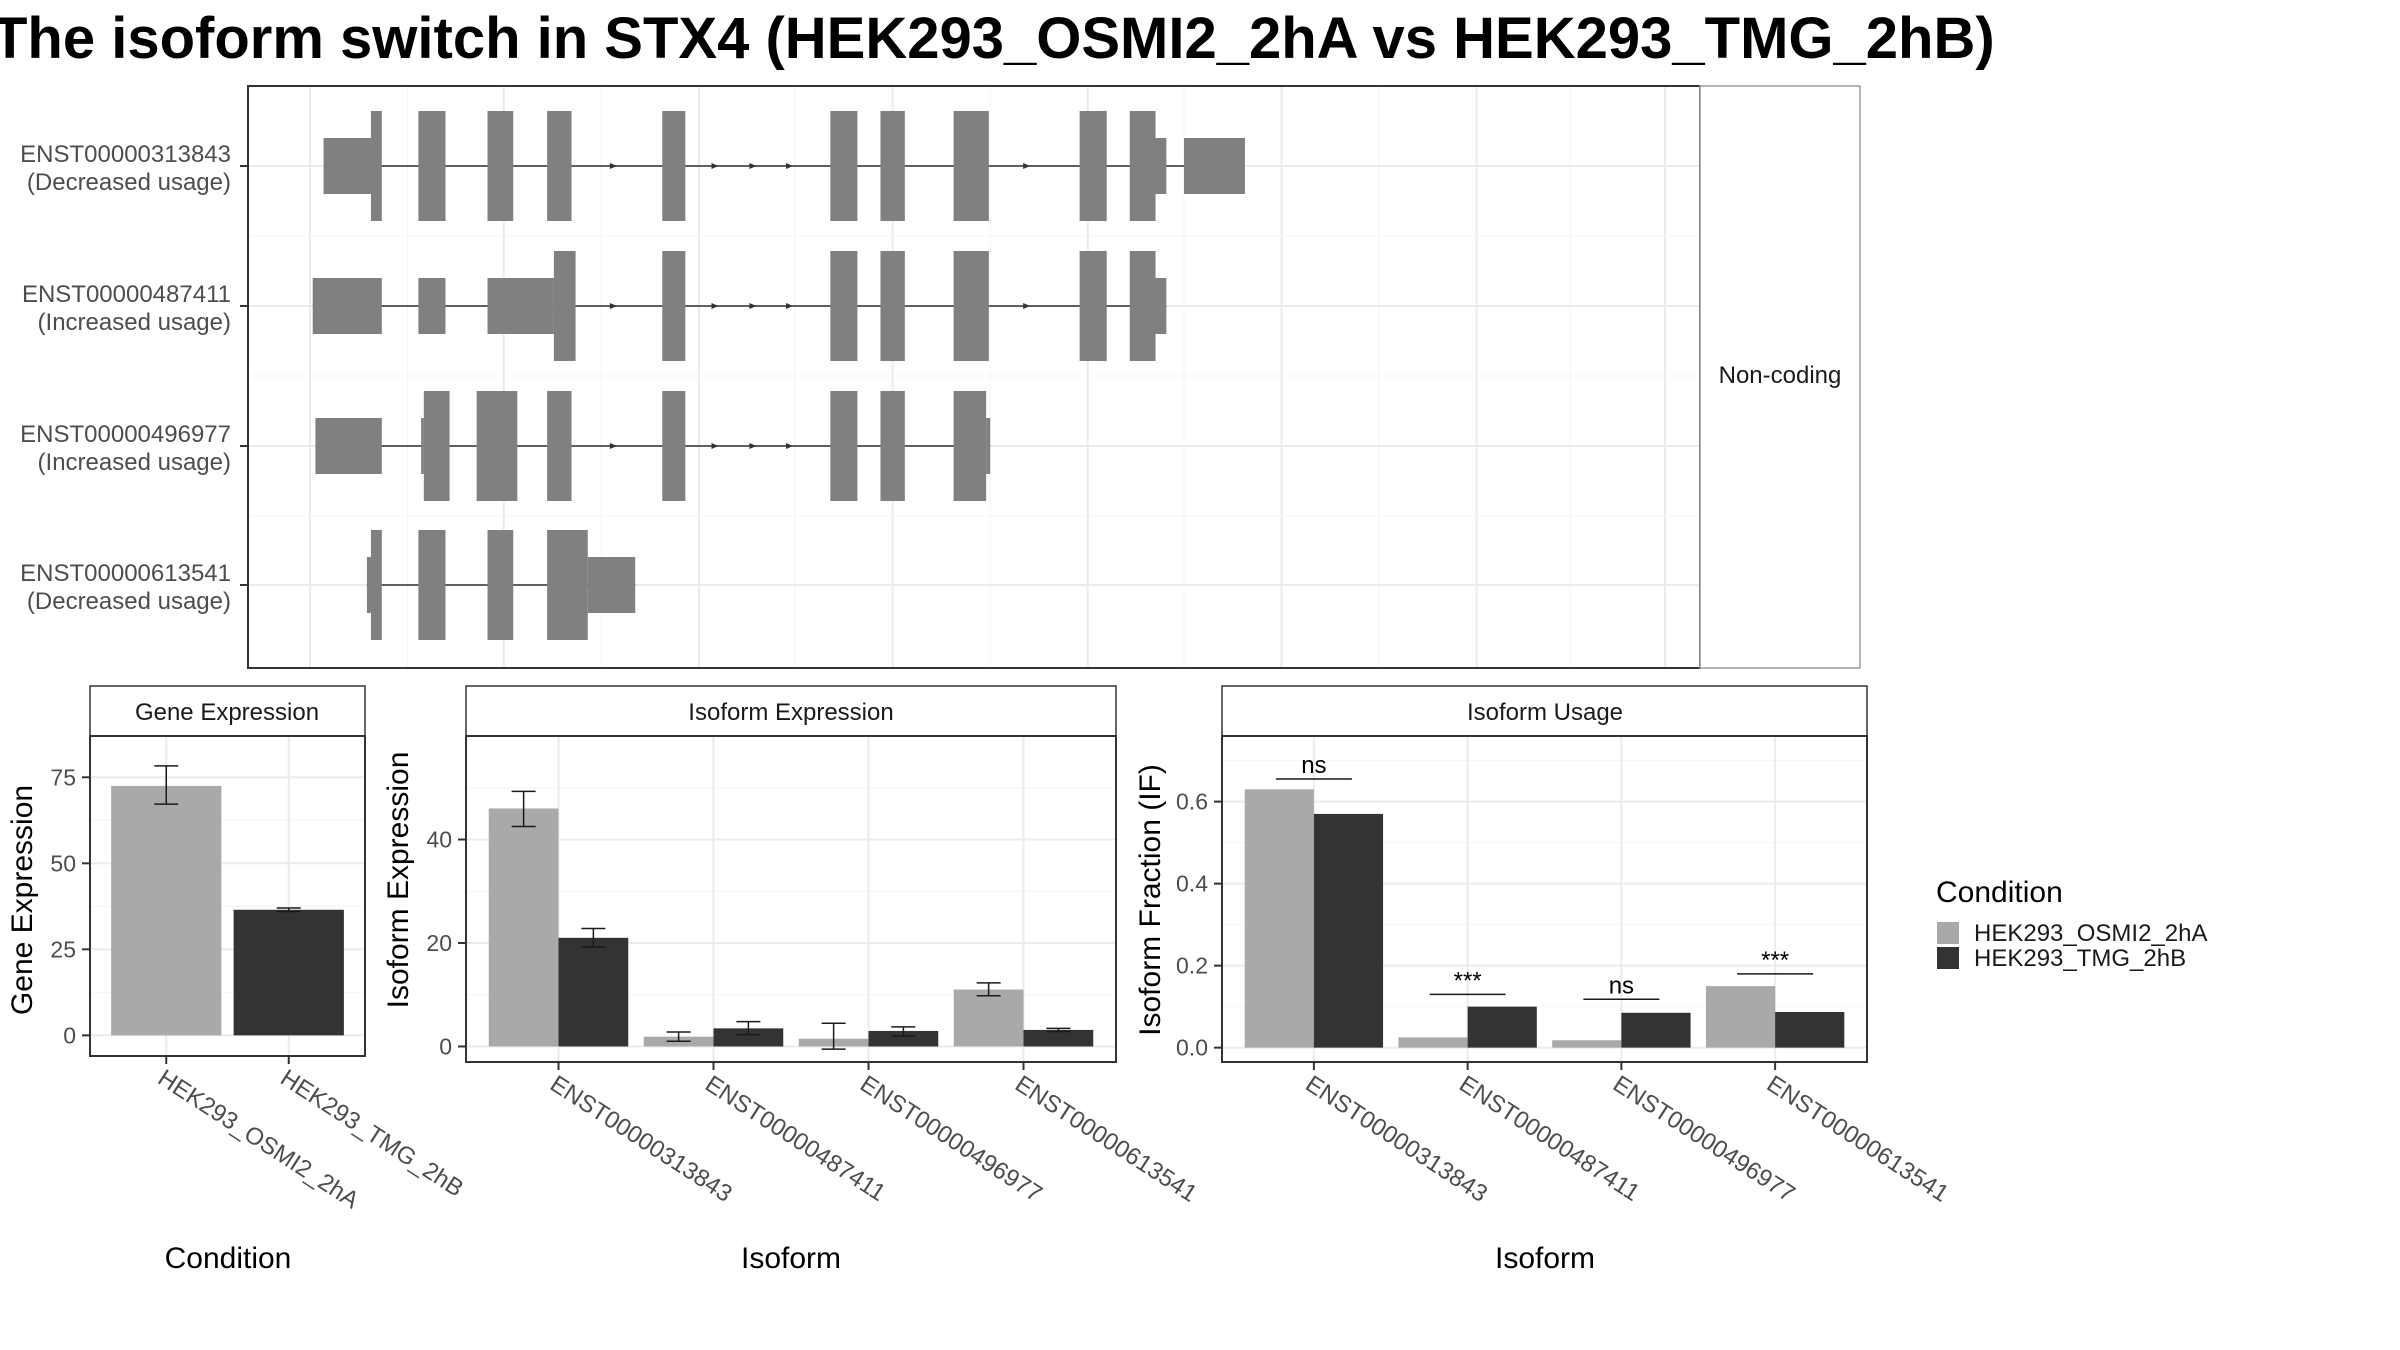 The width and height of the screenshot is (2400, 1350). I want to click on transcript-id-label: ENST00000496977, so click(125, 434).